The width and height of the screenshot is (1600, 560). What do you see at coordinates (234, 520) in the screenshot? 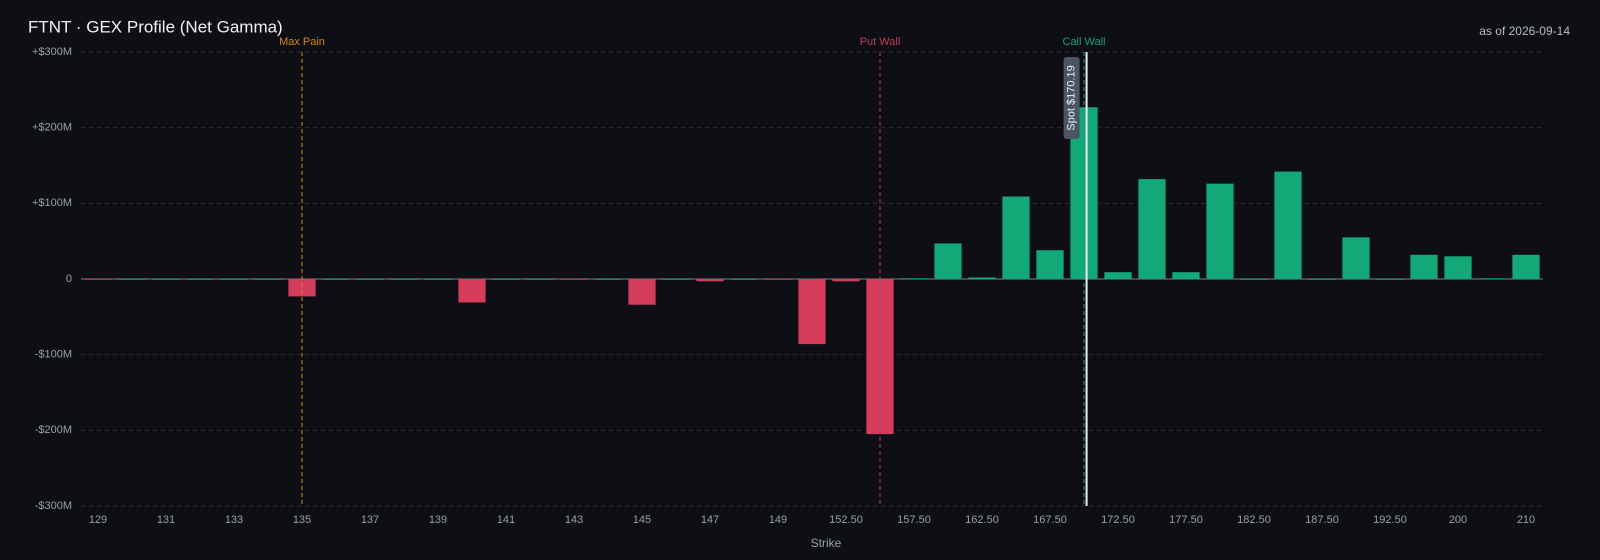
I see `x-tick-label: 133` at bounding box center [234, 520].